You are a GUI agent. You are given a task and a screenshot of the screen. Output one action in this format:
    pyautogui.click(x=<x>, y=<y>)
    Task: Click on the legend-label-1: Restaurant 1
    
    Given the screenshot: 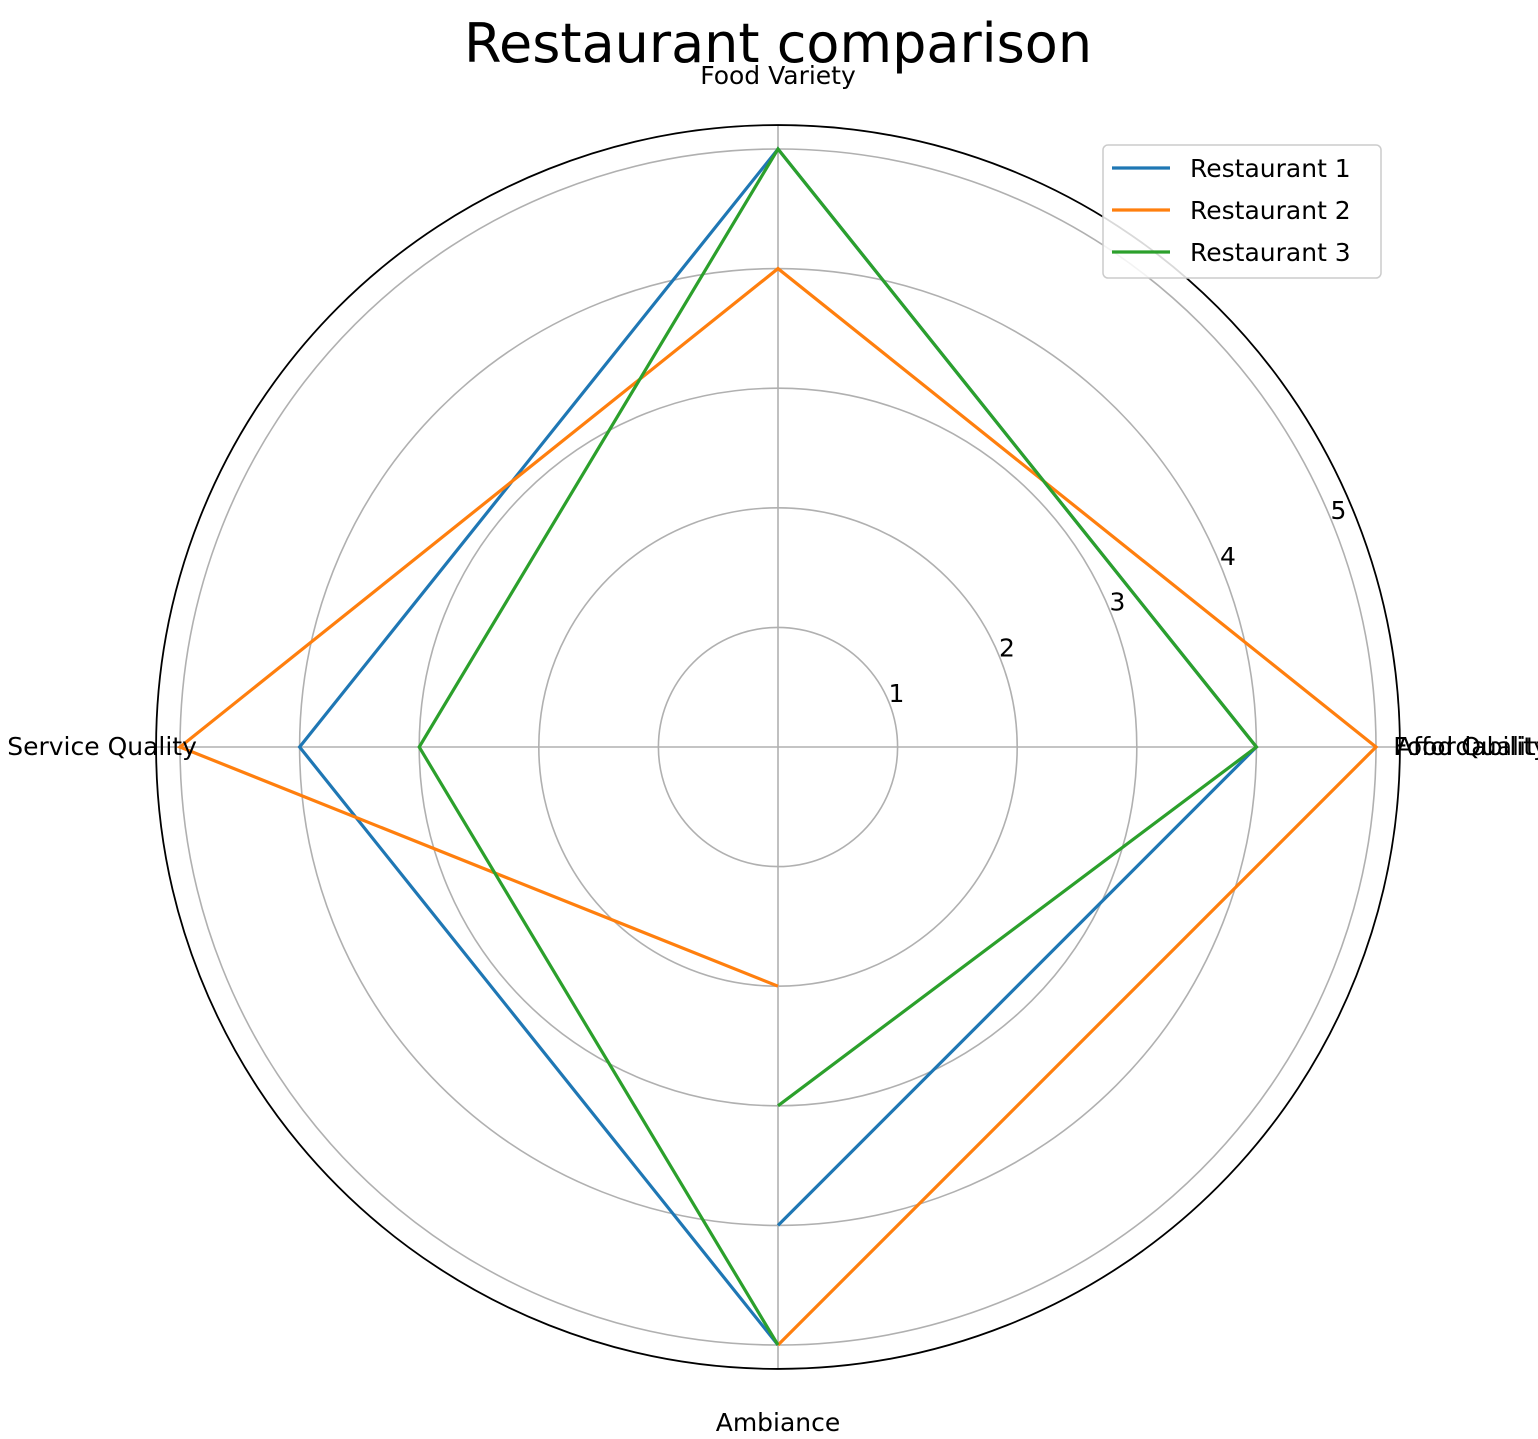 What is the action you would take?
    pyautogui.click(x=1270, y=168)
    